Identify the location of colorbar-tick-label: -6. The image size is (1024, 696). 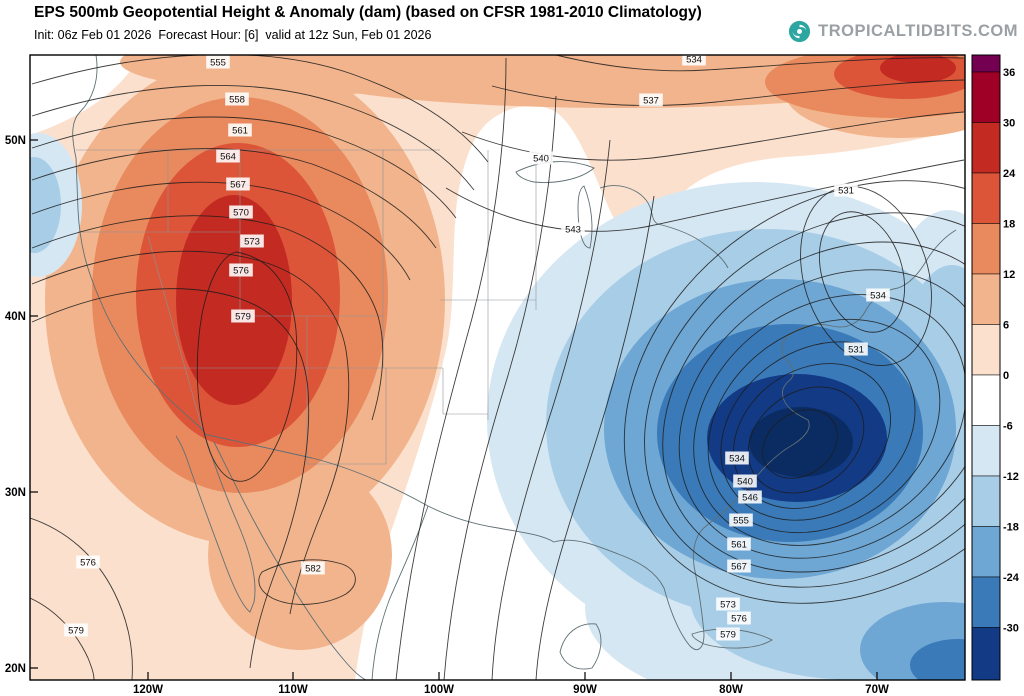
(1008, 427).